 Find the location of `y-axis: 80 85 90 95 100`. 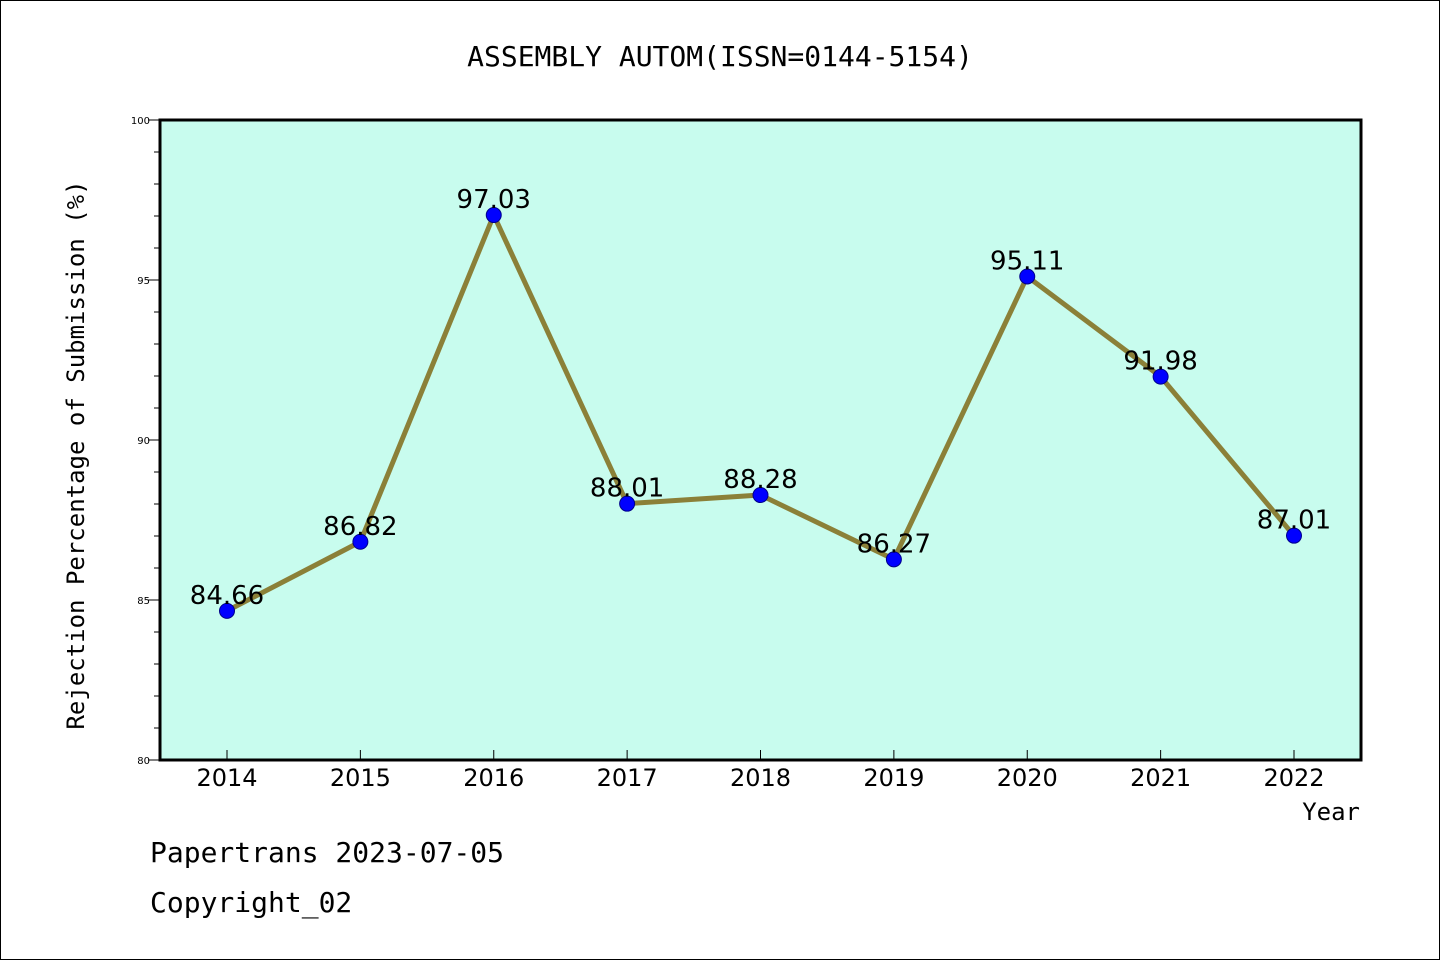

y-axis: 80 85 90 95 100 is located at coordinates (145, 441).